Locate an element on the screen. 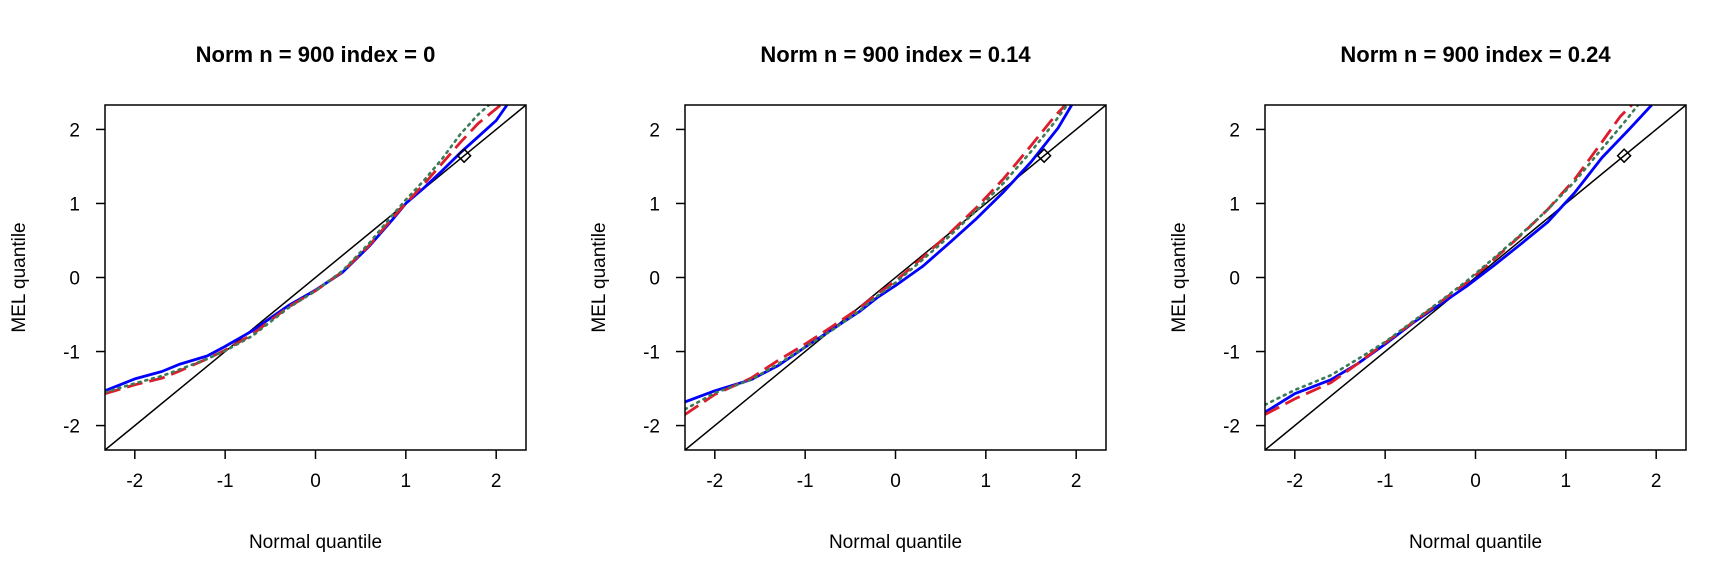  chart-title: Norm n = 900 index = 0.14 is located at coordinates (895, 54).